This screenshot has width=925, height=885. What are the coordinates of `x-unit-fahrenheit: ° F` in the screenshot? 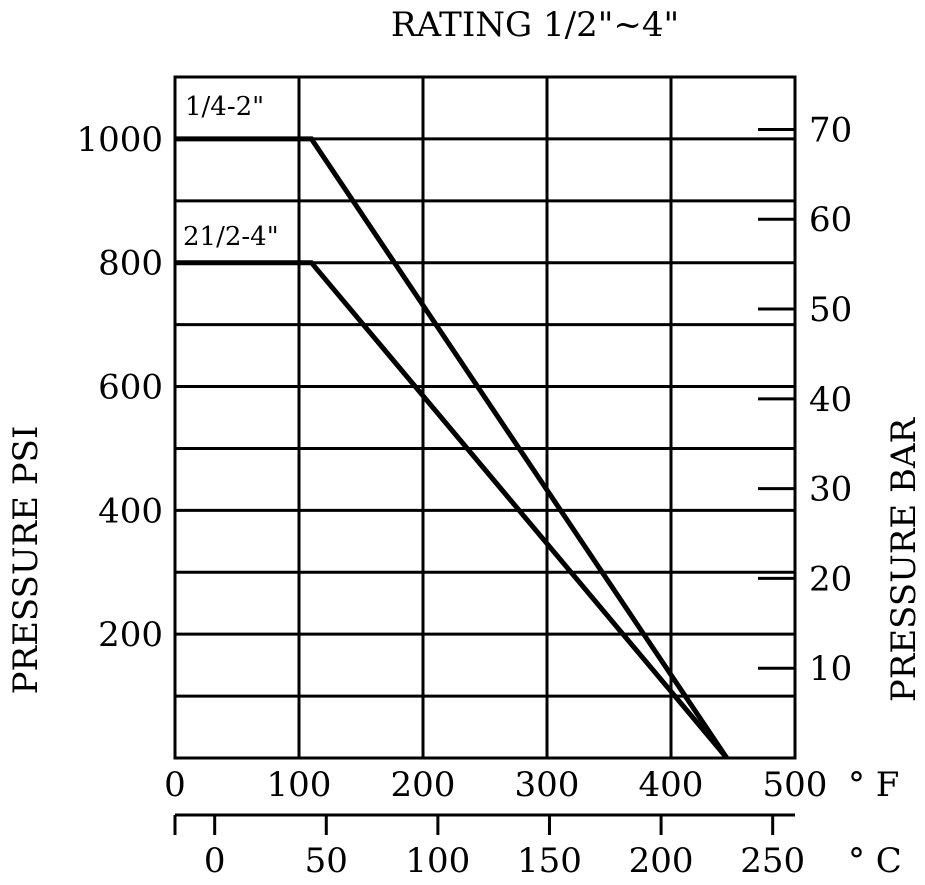 It's located at (873, 785).